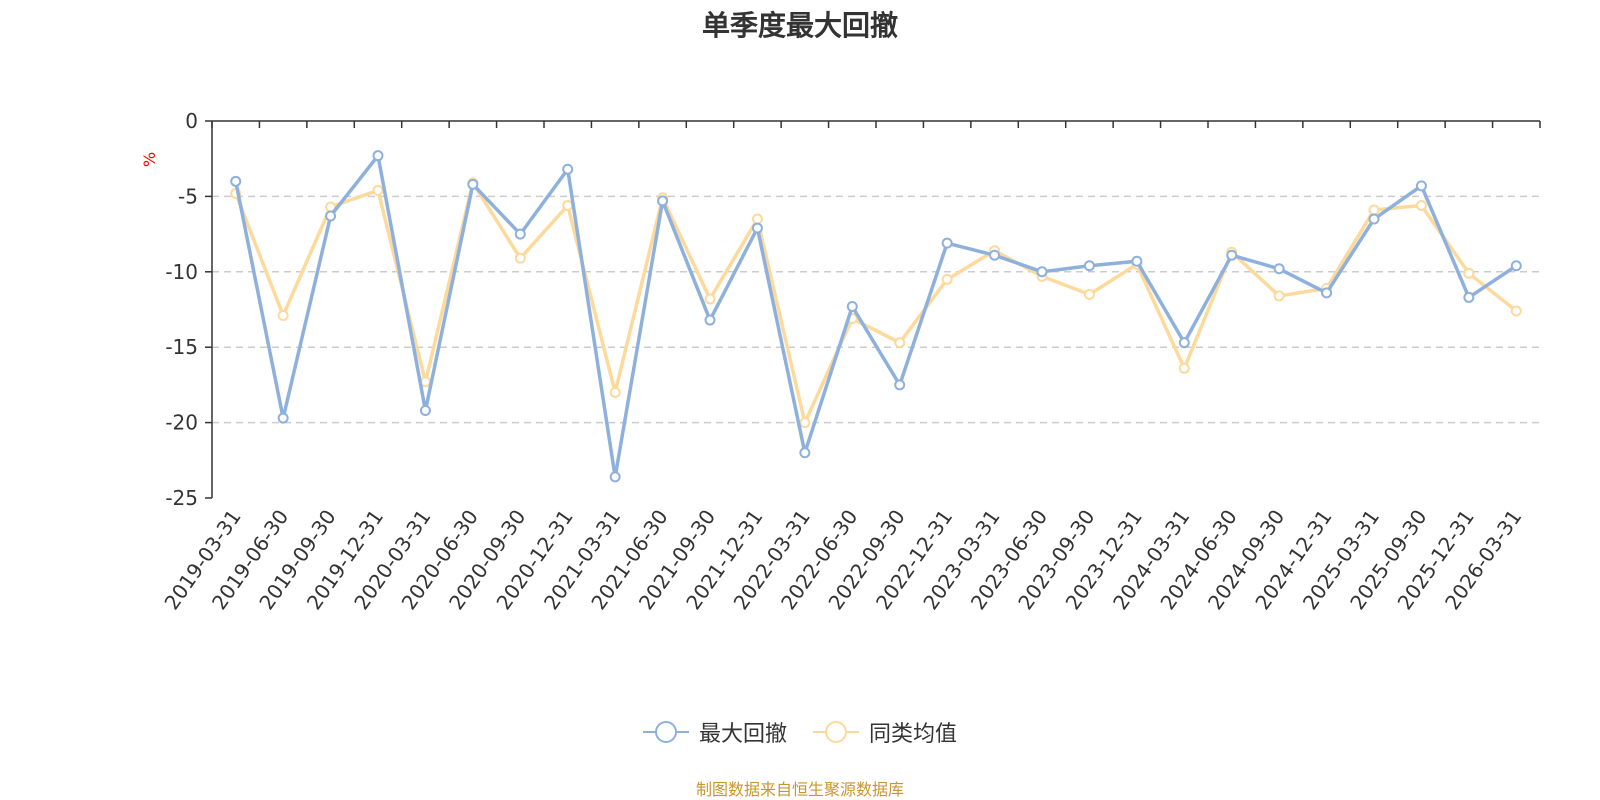 The image size is (1600, 800). What do you see at coordinates (181, 347) in the screenshot?
I see `y-tick-label: -15` at bounding box center [181, 347].